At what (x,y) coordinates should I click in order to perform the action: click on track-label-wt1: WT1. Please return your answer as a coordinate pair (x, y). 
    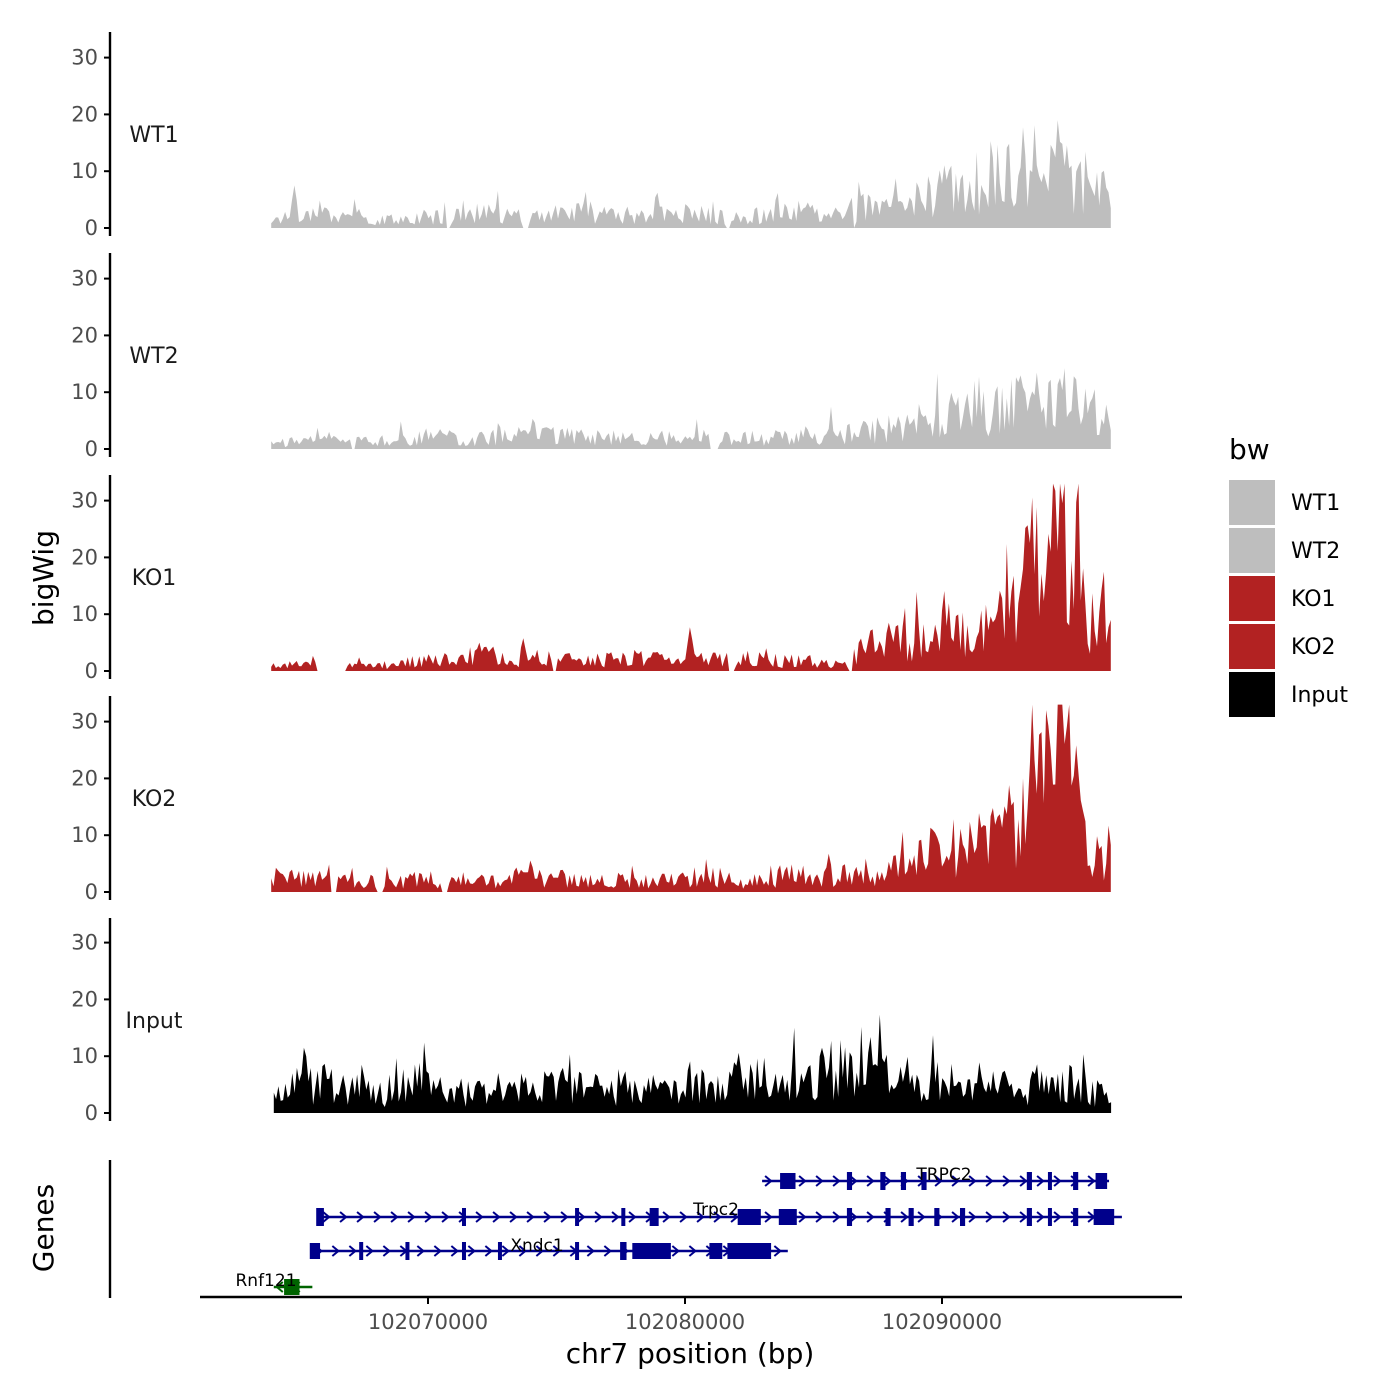
    Looking at the image, I should click on (153, 135).